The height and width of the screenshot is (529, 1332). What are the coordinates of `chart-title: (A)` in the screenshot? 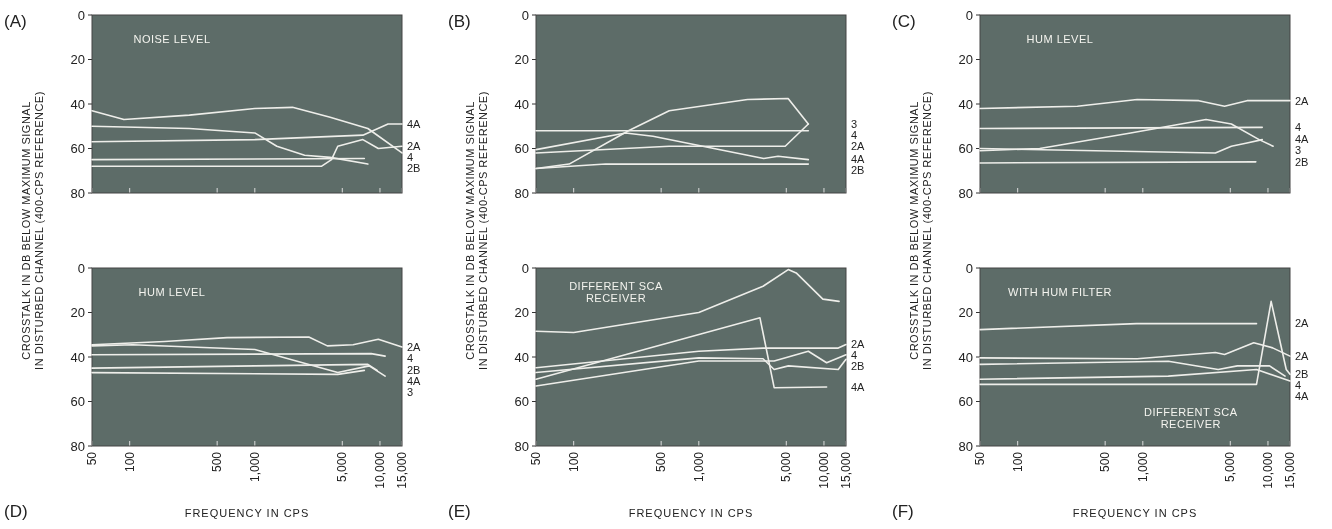 It's located at (15, 21).